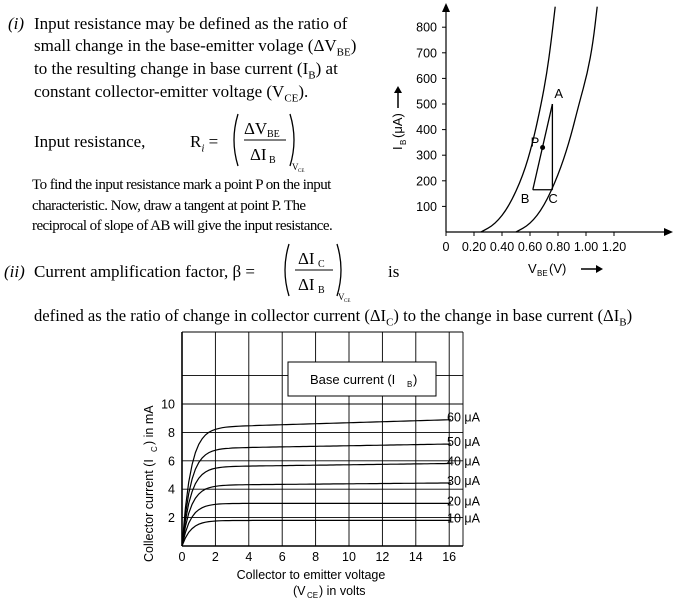 This screenshot has width=680, height=603. I want to click on c1-annotation-a: A, so click(558, 93).